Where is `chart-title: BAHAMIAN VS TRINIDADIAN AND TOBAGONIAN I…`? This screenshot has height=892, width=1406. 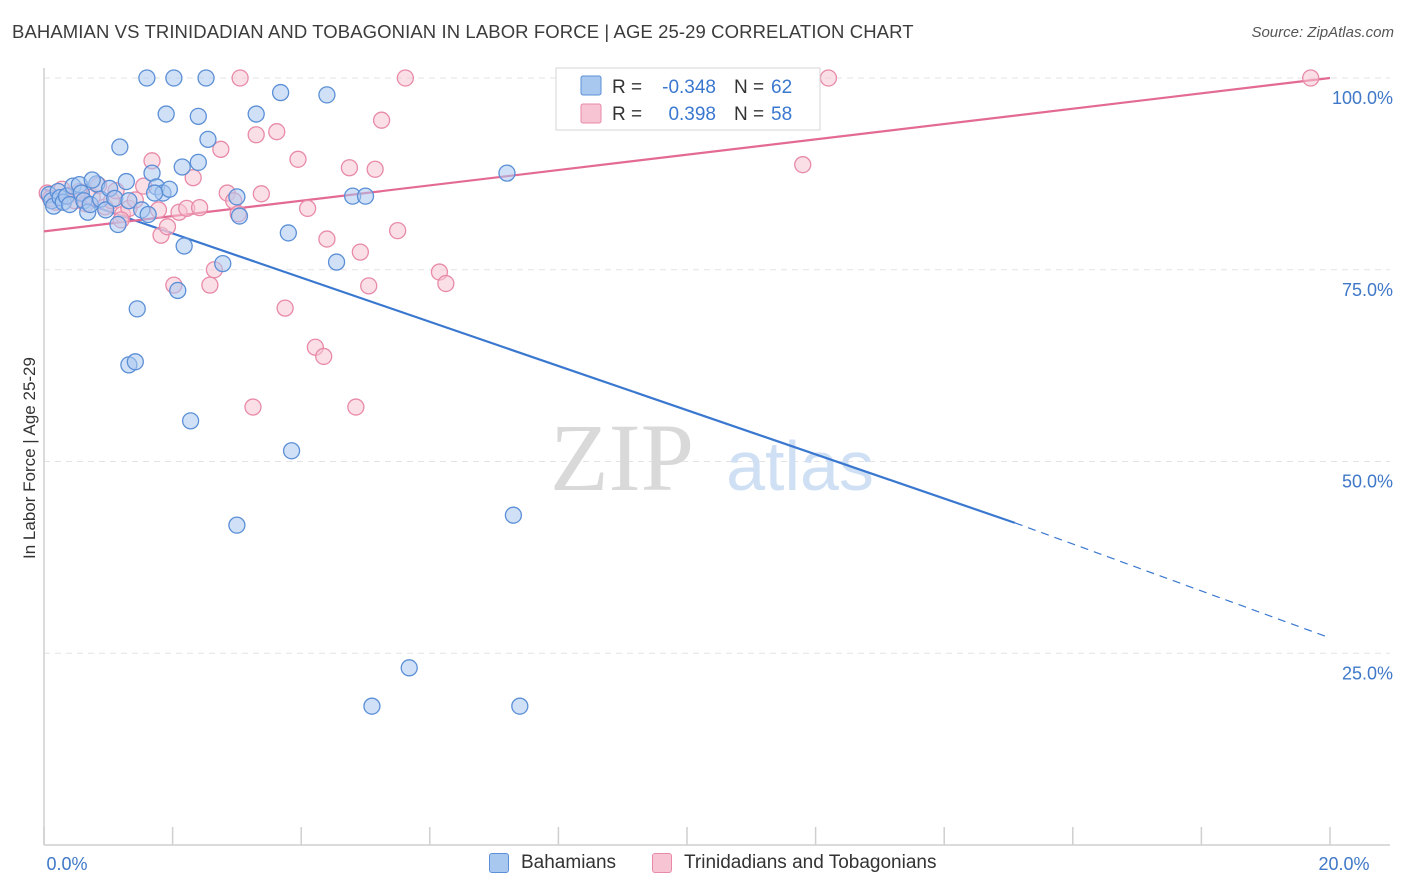 chart-title: BAHAMIAN VS TRINIDADIAN AND TOBAGONIAN I… is located at coordinates (463, 31).